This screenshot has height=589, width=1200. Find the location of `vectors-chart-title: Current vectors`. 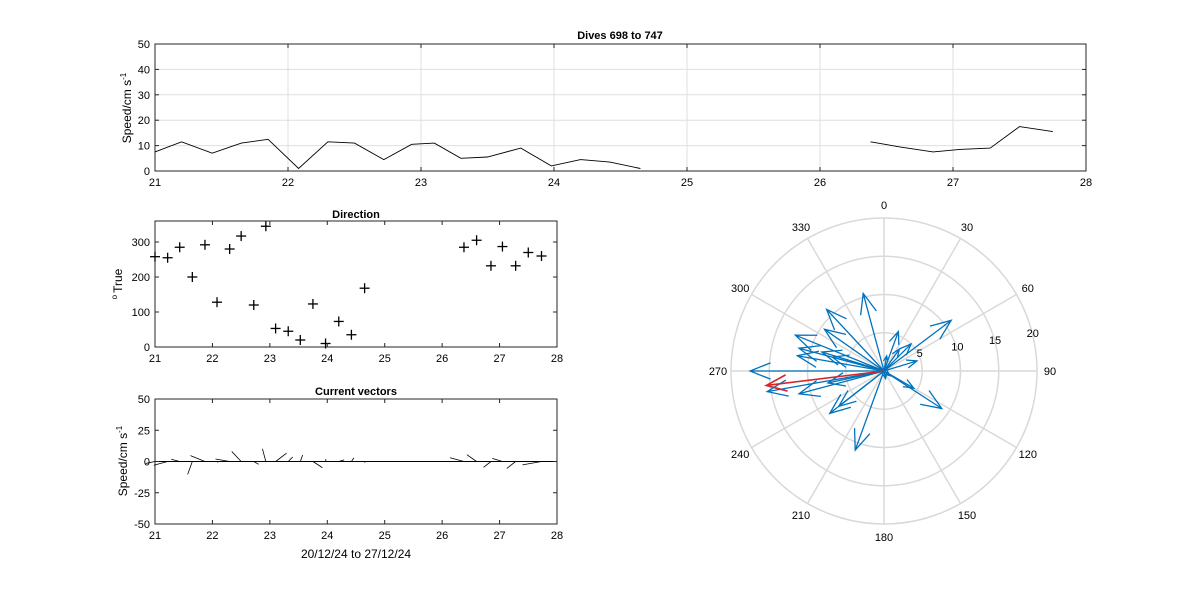

vectors-chart-title: Current vectors is located at coordinates (356, 392).